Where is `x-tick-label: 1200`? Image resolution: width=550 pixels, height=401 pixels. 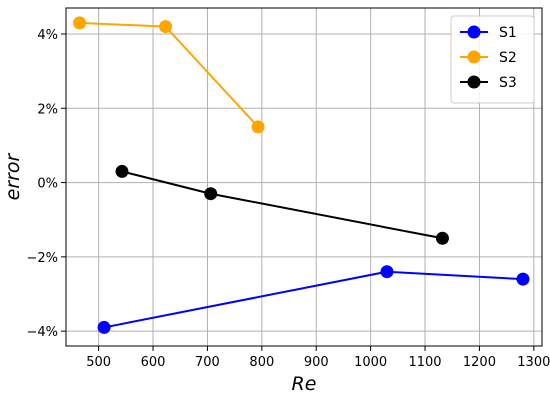 x-tick-label: 1200 is located at coordinates (479, 362).